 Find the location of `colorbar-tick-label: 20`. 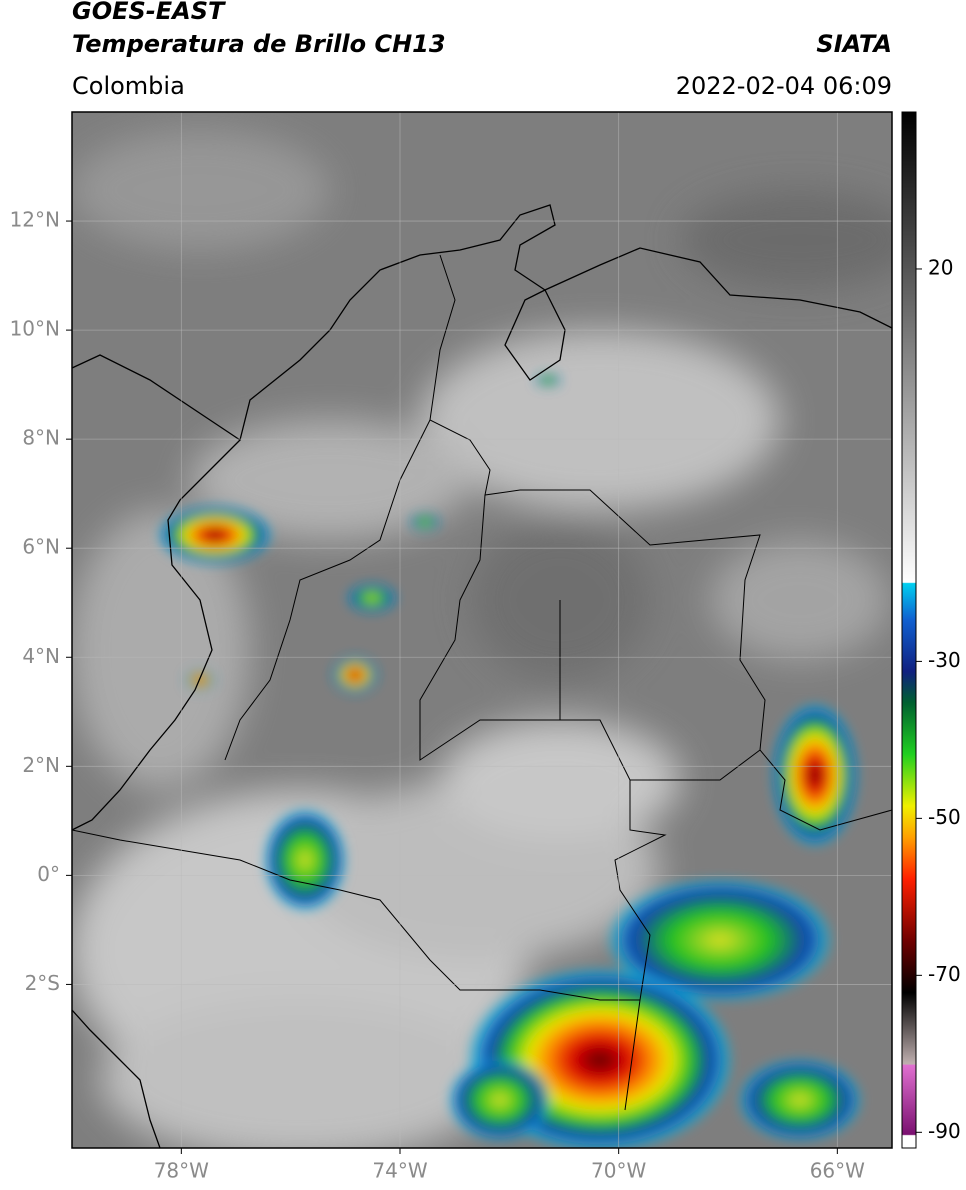

colorbar-tick-label: 20 is located at coordinates (940, 267).